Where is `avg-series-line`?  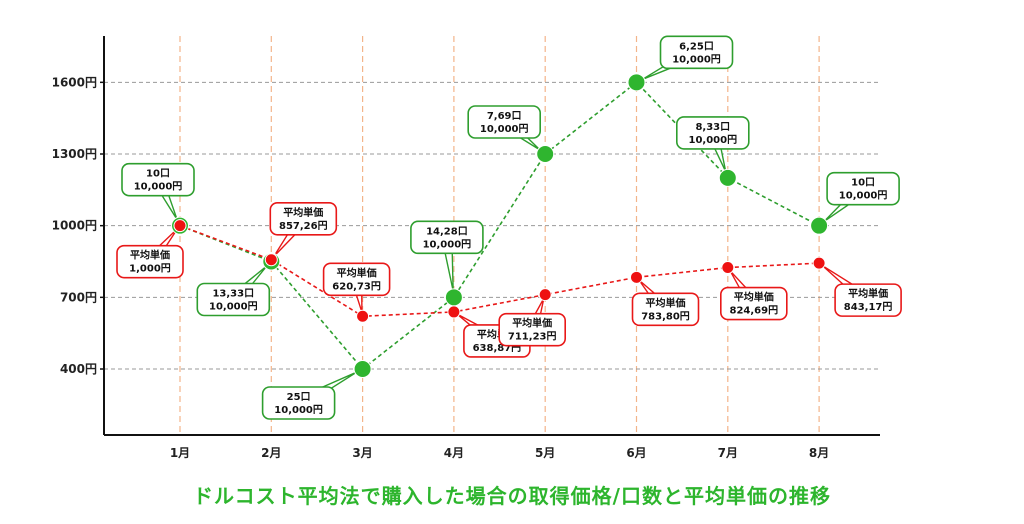 avg-series-line is located at coordinates (499, 271).